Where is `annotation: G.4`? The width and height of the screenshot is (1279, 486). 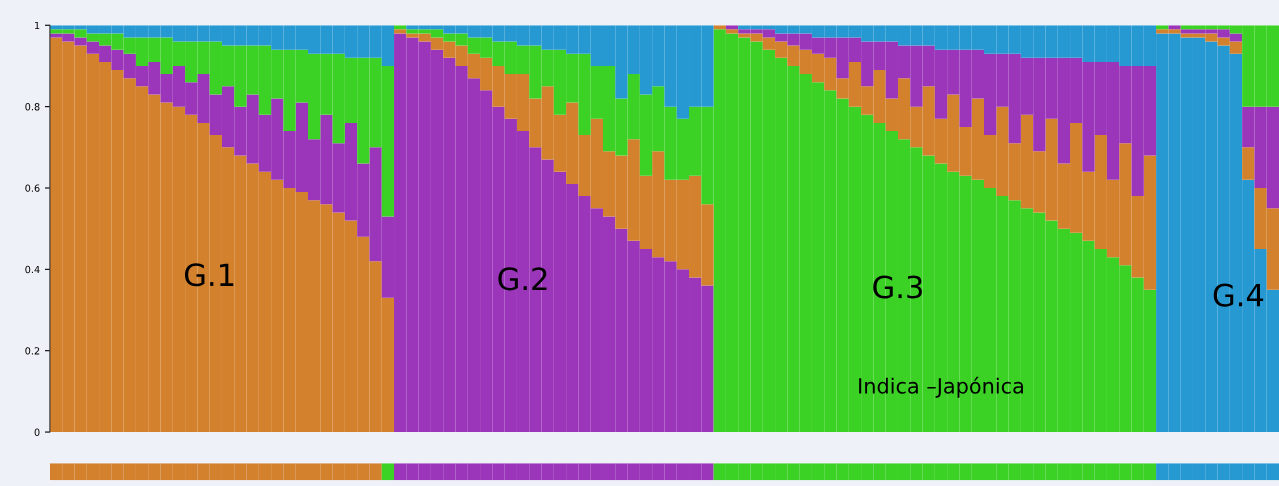
annotation: G.4 is located at coordinates (1238, 295).